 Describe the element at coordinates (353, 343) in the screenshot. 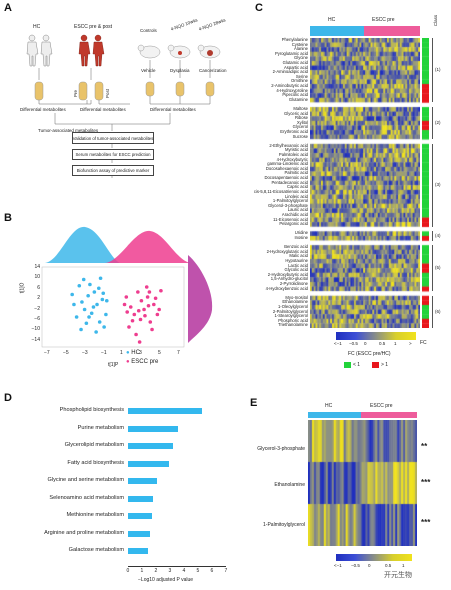

I see `fc-tick-label: −0.5` at that location.